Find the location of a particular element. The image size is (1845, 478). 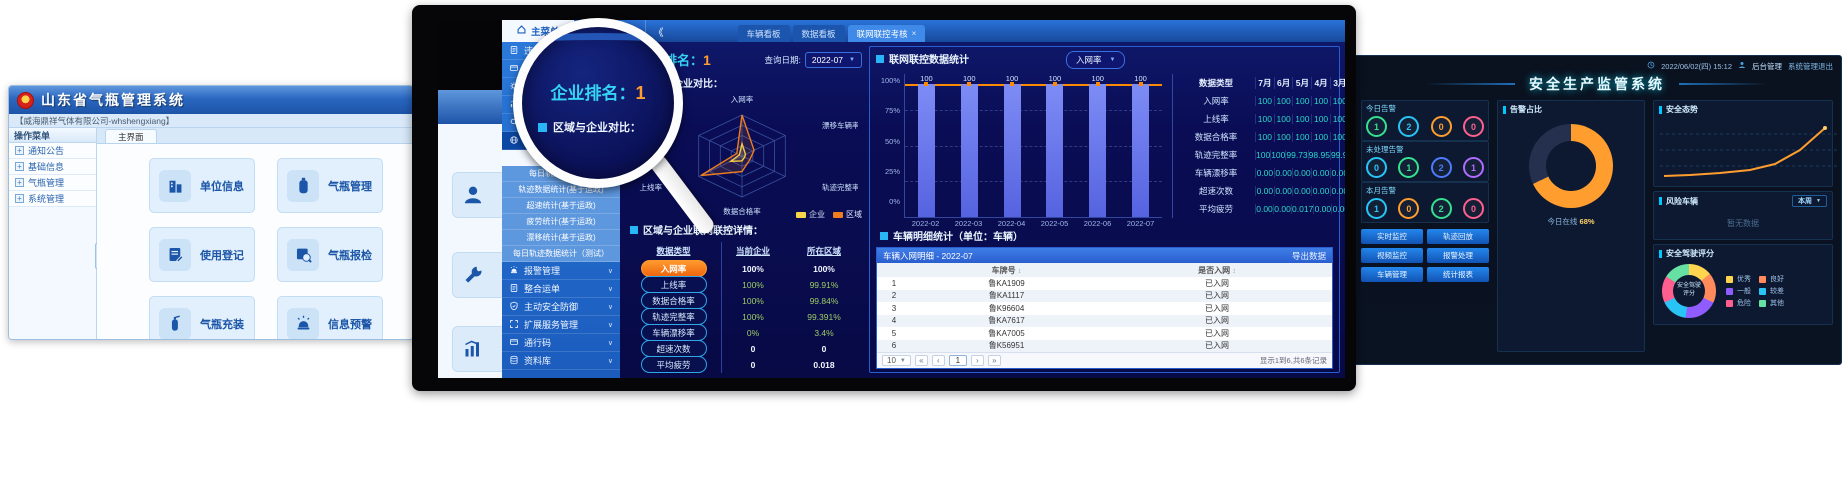

export-data-button: 导出数据 is located at coordinates (1308, 255).